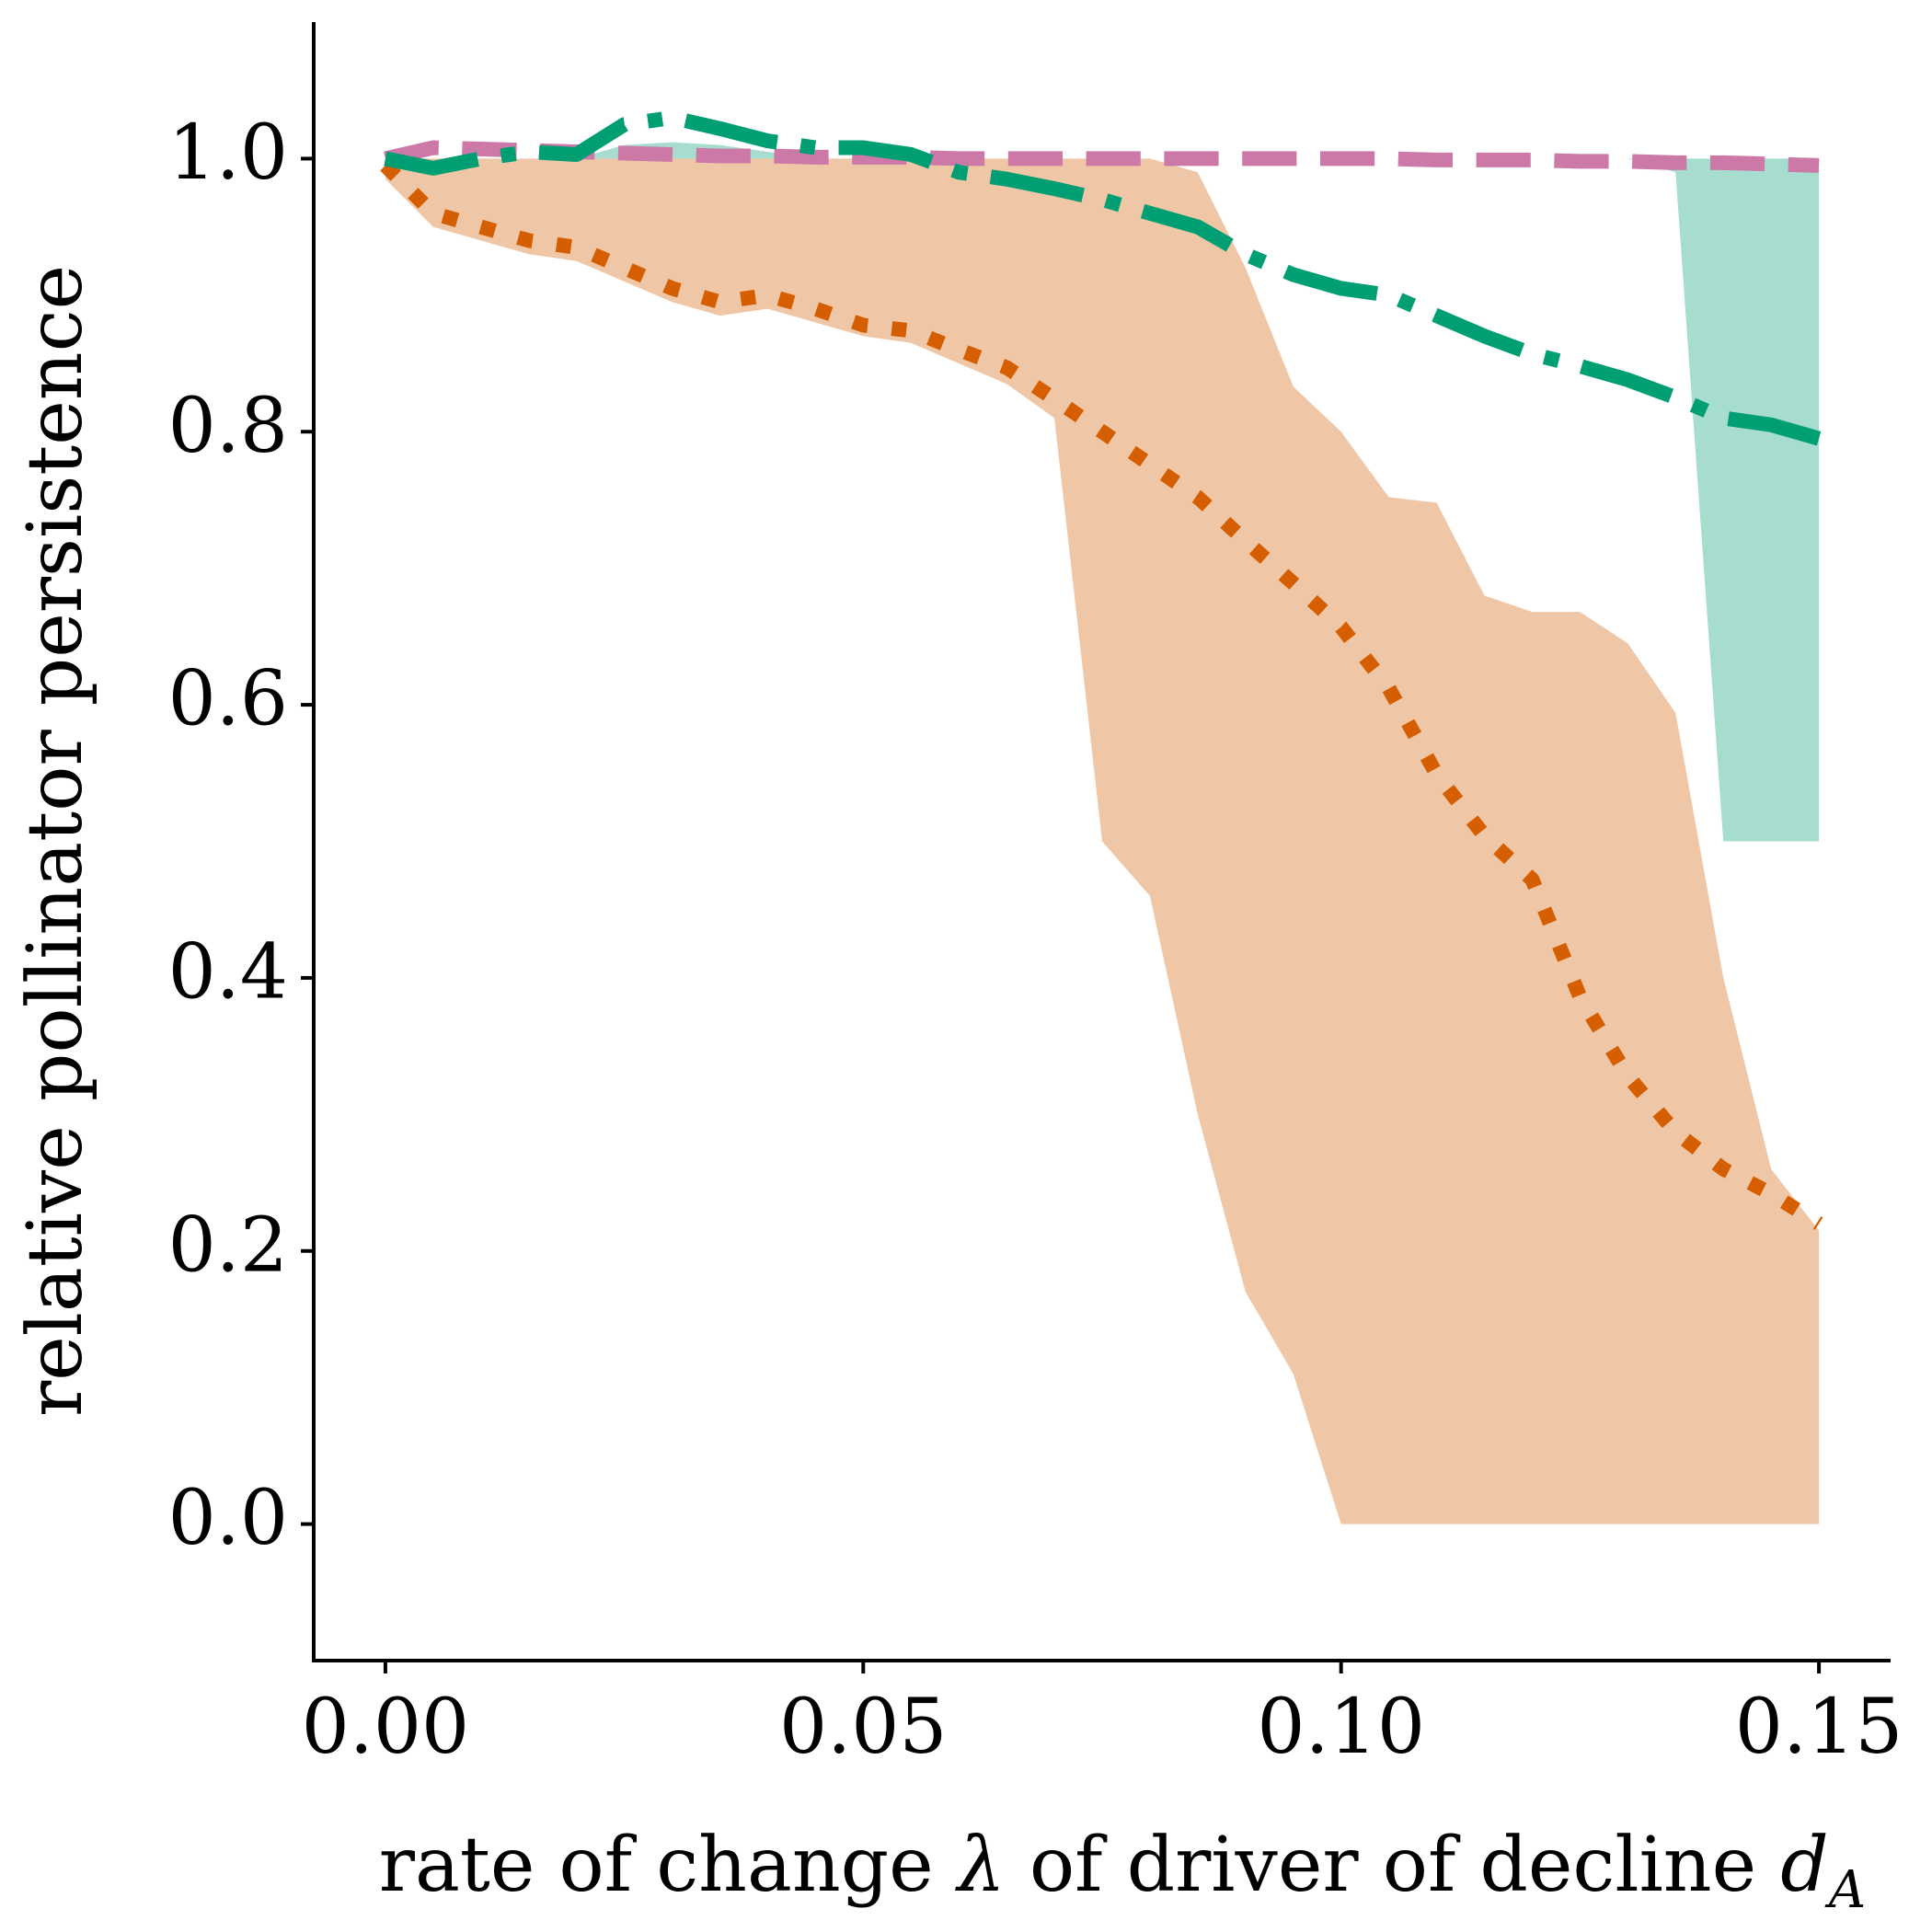  I want to click on y-tick-label: 0.4, so click(228, 972).